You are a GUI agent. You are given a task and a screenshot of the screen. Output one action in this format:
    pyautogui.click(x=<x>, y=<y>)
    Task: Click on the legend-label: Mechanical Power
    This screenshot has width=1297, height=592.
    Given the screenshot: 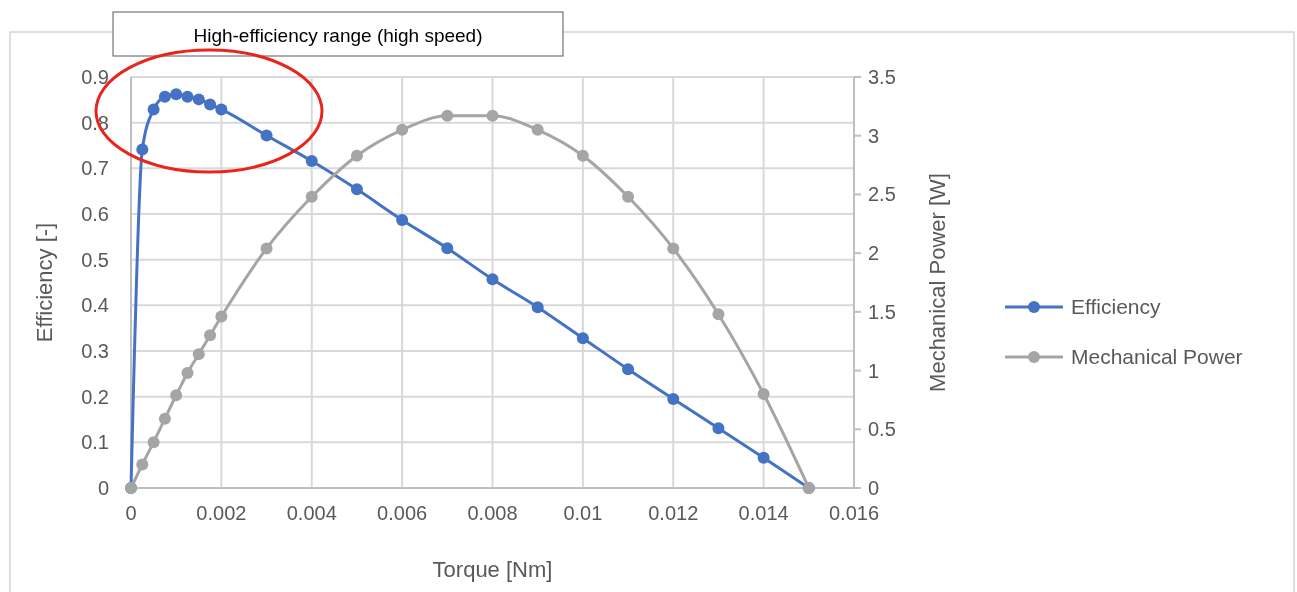 What is the action you would take?
    pyautogui.click(x=1157, y=356)
    